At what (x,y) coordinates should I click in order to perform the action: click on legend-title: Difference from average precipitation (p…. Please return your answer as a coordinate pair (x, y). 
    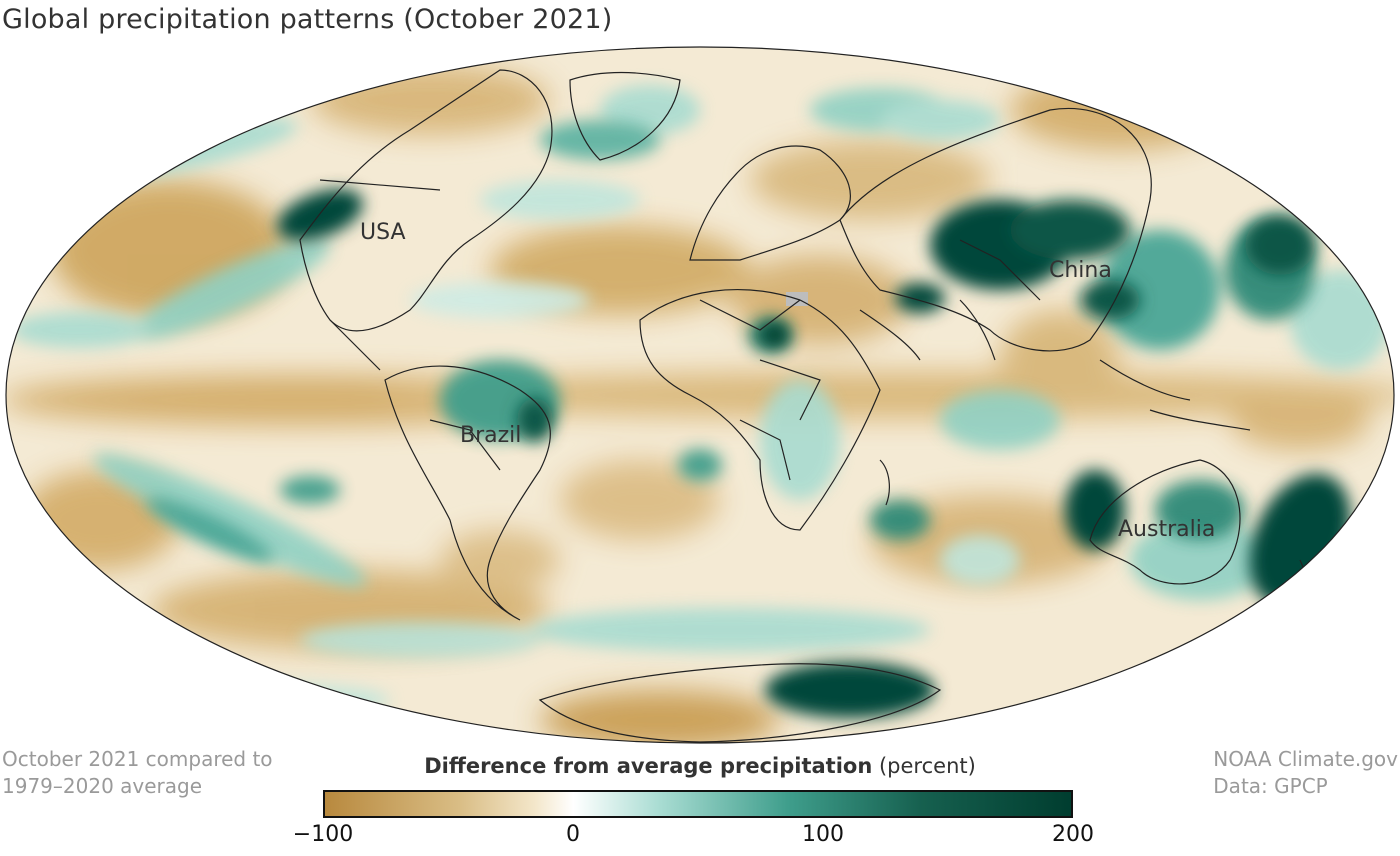
    Looking at the image, I should click on (700, 766).